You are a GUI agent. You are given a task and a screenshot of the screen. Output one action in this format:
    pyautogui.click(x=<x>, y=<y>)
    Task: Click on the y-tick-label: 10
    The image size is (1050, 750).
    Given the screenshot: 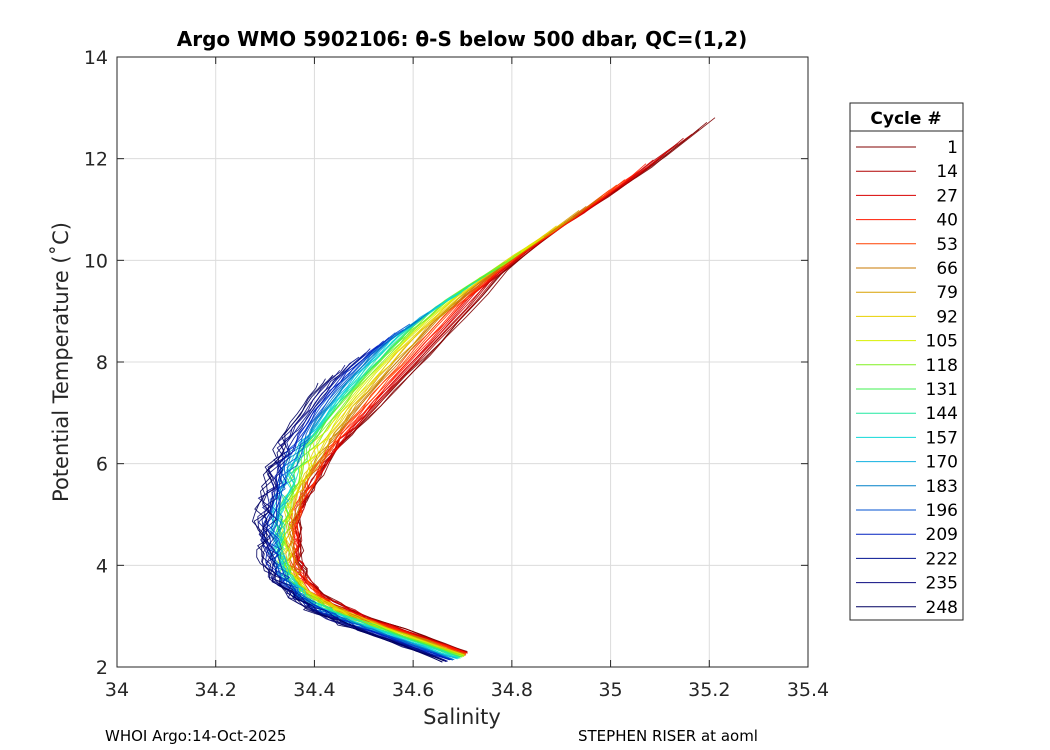 What is the action you would take?
    pyautogui.click(x=96, y=261)
    